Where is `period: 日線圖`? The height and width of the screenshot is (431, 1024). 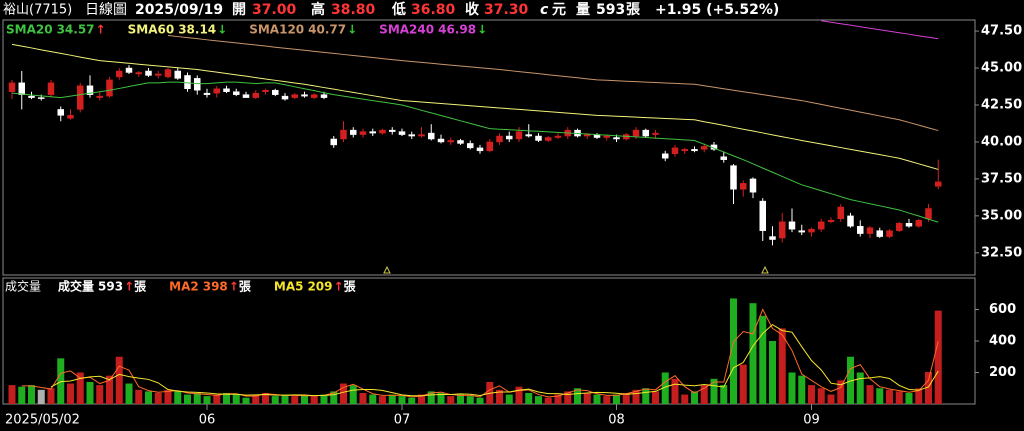
period: 日線圖 is located at coordinates (106, 10).